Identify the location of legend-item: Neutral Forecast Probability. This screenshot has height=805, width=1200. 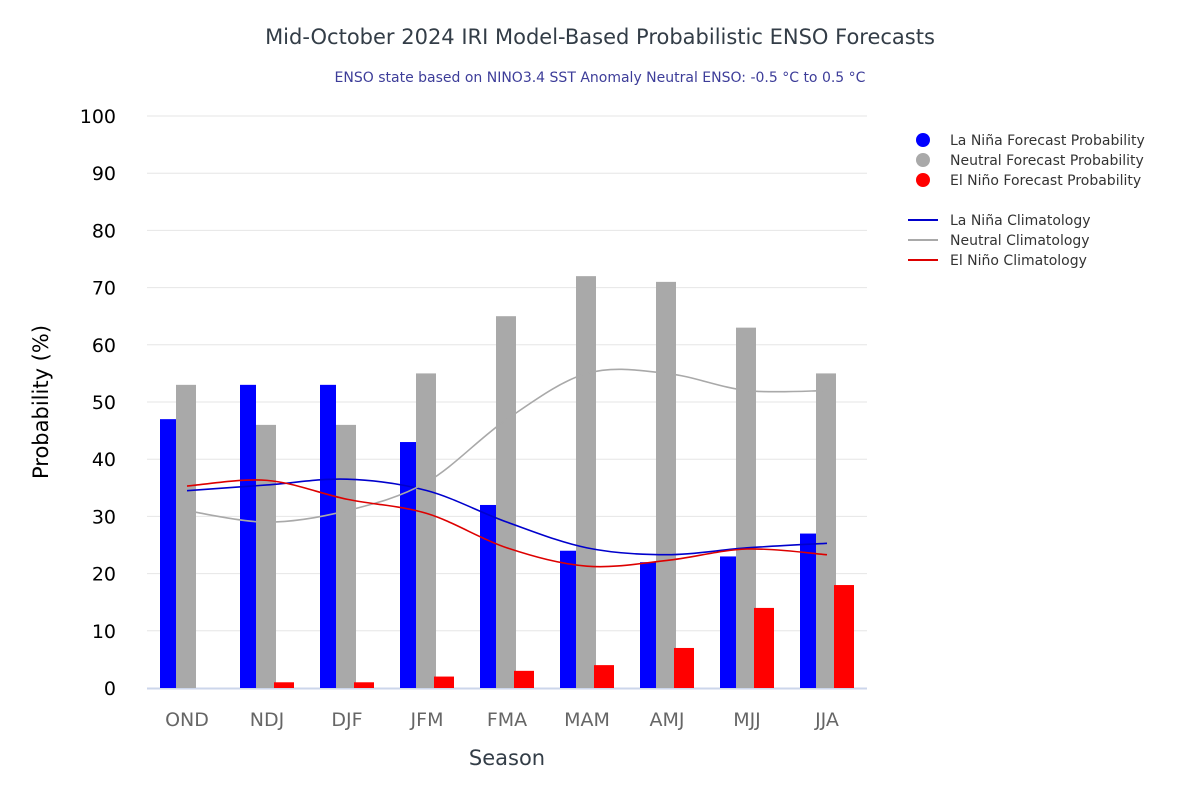
(1047, 161).